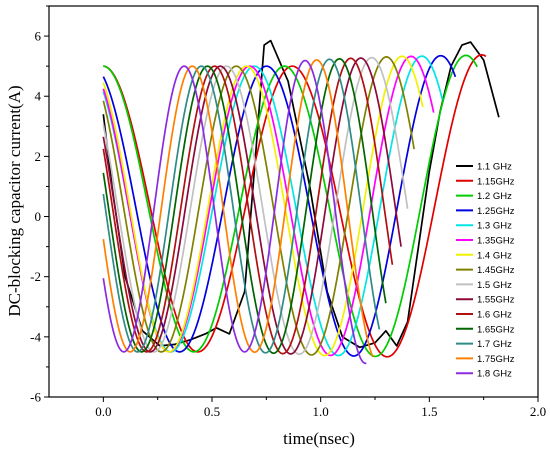 The height and width of the screenshot is (454, 550). Describe the element at coordinates (494, 255) in the screenshot. I see `legend-label: 1.4 GHz` at that location.